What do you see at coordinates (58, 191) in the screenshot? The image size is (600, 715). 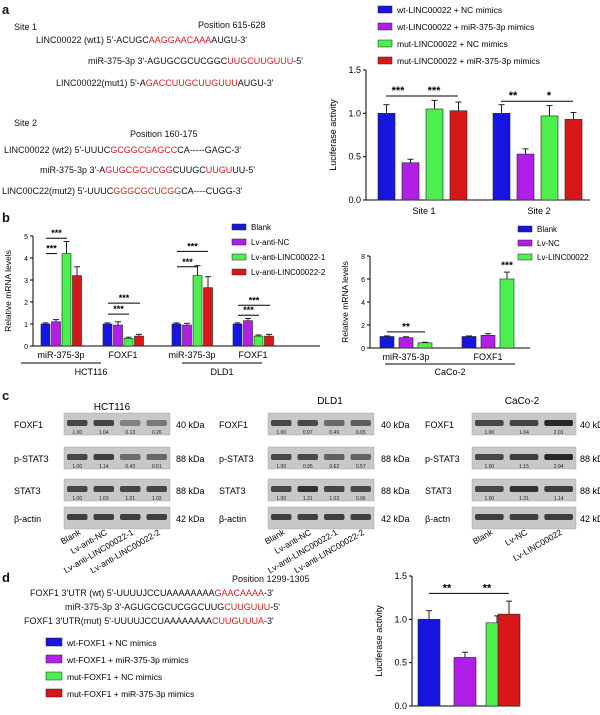 I see `seq-segment: LINC00C22(mut2) 5'-UUUC` at bounding box center [58, 191].